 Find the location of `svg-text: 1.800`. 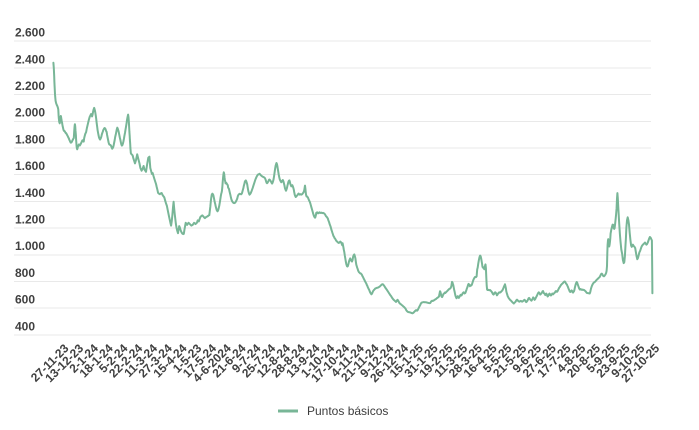

svg-text: 1.800 is located at coordinates (30, 139).